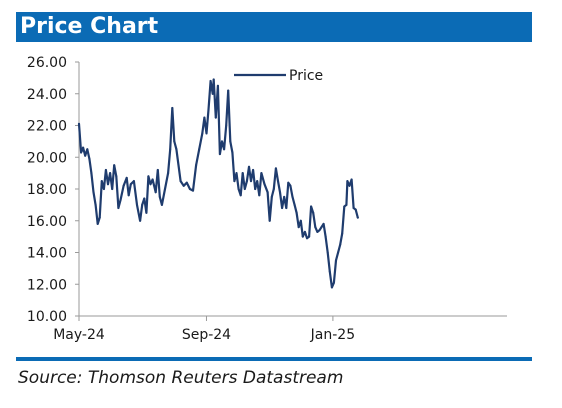  I want to click on y-tick-label: 24.00, so click(47, 95).